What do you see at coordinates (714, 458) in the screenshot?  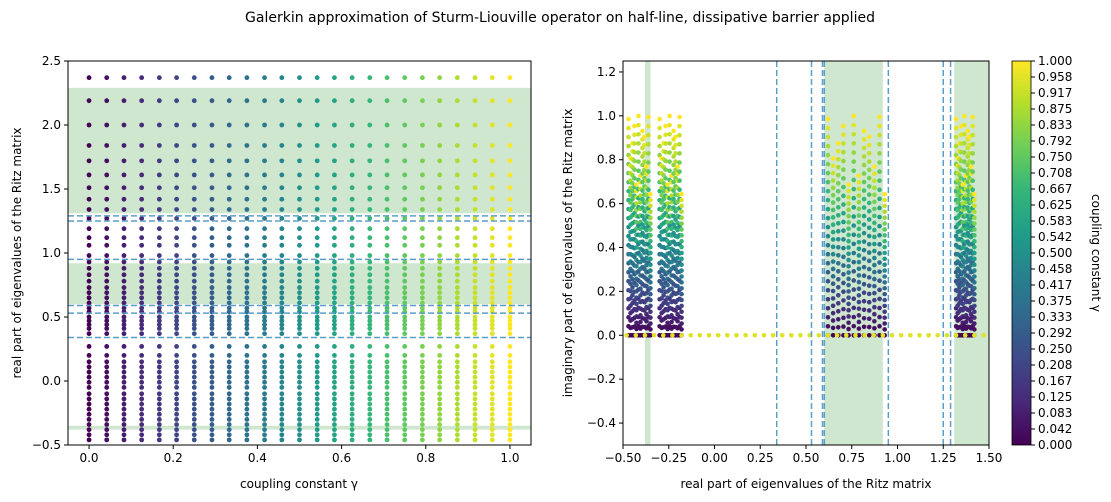 I see `x-tick-label: 0.00` at bounding box center [714, 458].